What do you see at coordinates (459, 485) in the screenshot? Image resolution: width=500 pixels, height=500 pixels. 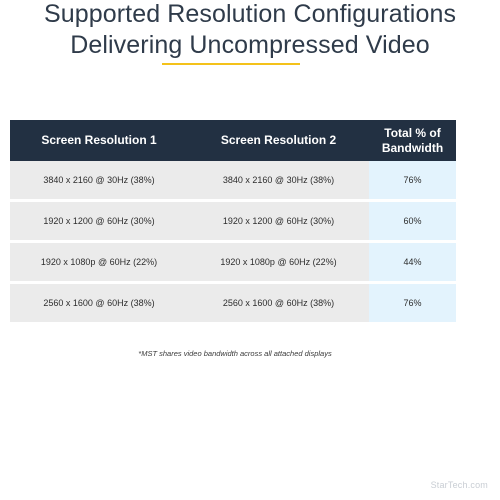 I see `brand-watermark: StarTech.com` at bounding box center [459, 485].